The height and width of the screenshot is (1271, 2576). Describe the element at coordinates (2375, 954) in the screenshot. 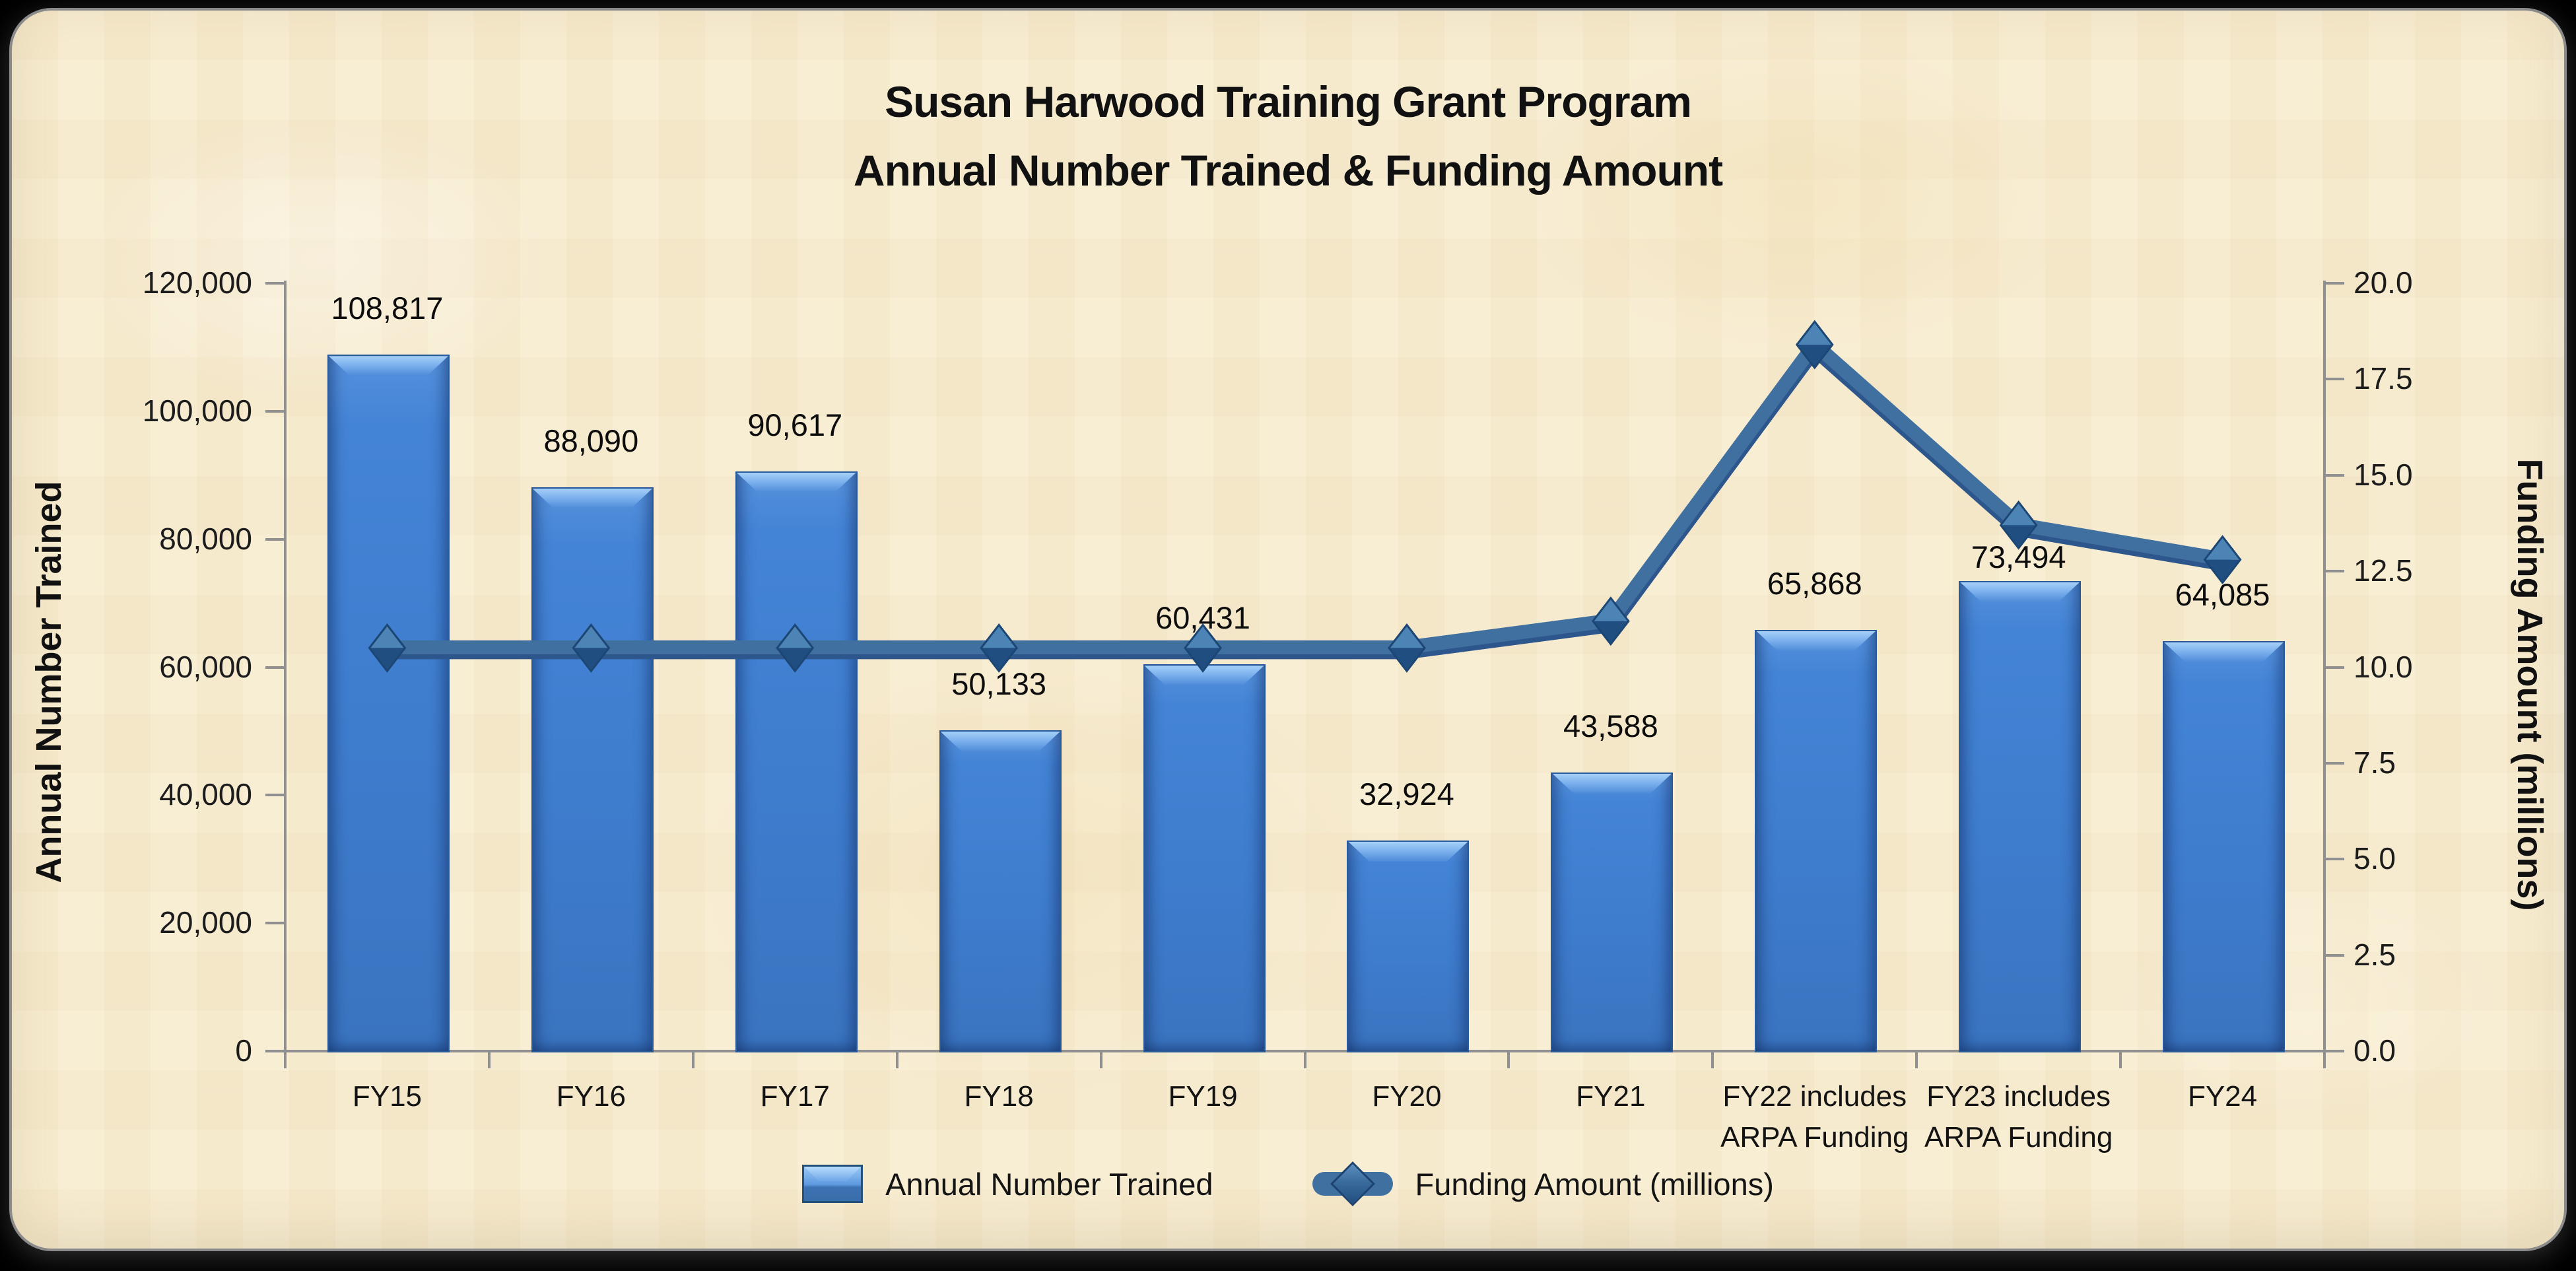

I see `right-axis-tick-label: 2.5` at that location.